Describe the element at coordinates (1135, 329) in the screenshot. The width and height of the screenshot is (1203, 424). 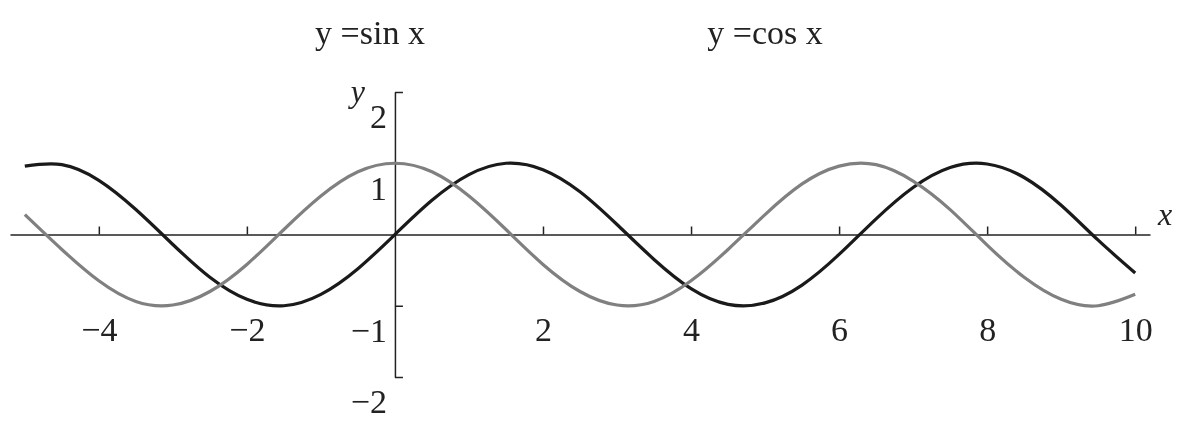
I see `x-tick-label: 10` at that location.